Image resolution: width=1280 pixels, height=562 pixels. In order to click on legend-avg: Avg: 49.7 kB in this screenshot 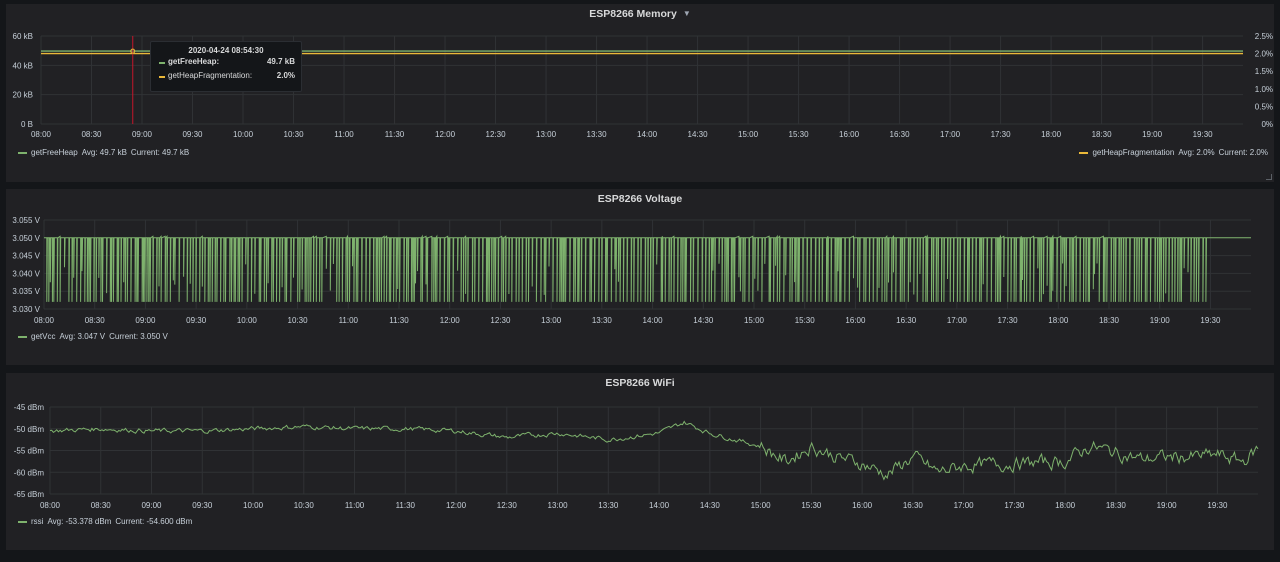, I will do `click(104, 152)`.